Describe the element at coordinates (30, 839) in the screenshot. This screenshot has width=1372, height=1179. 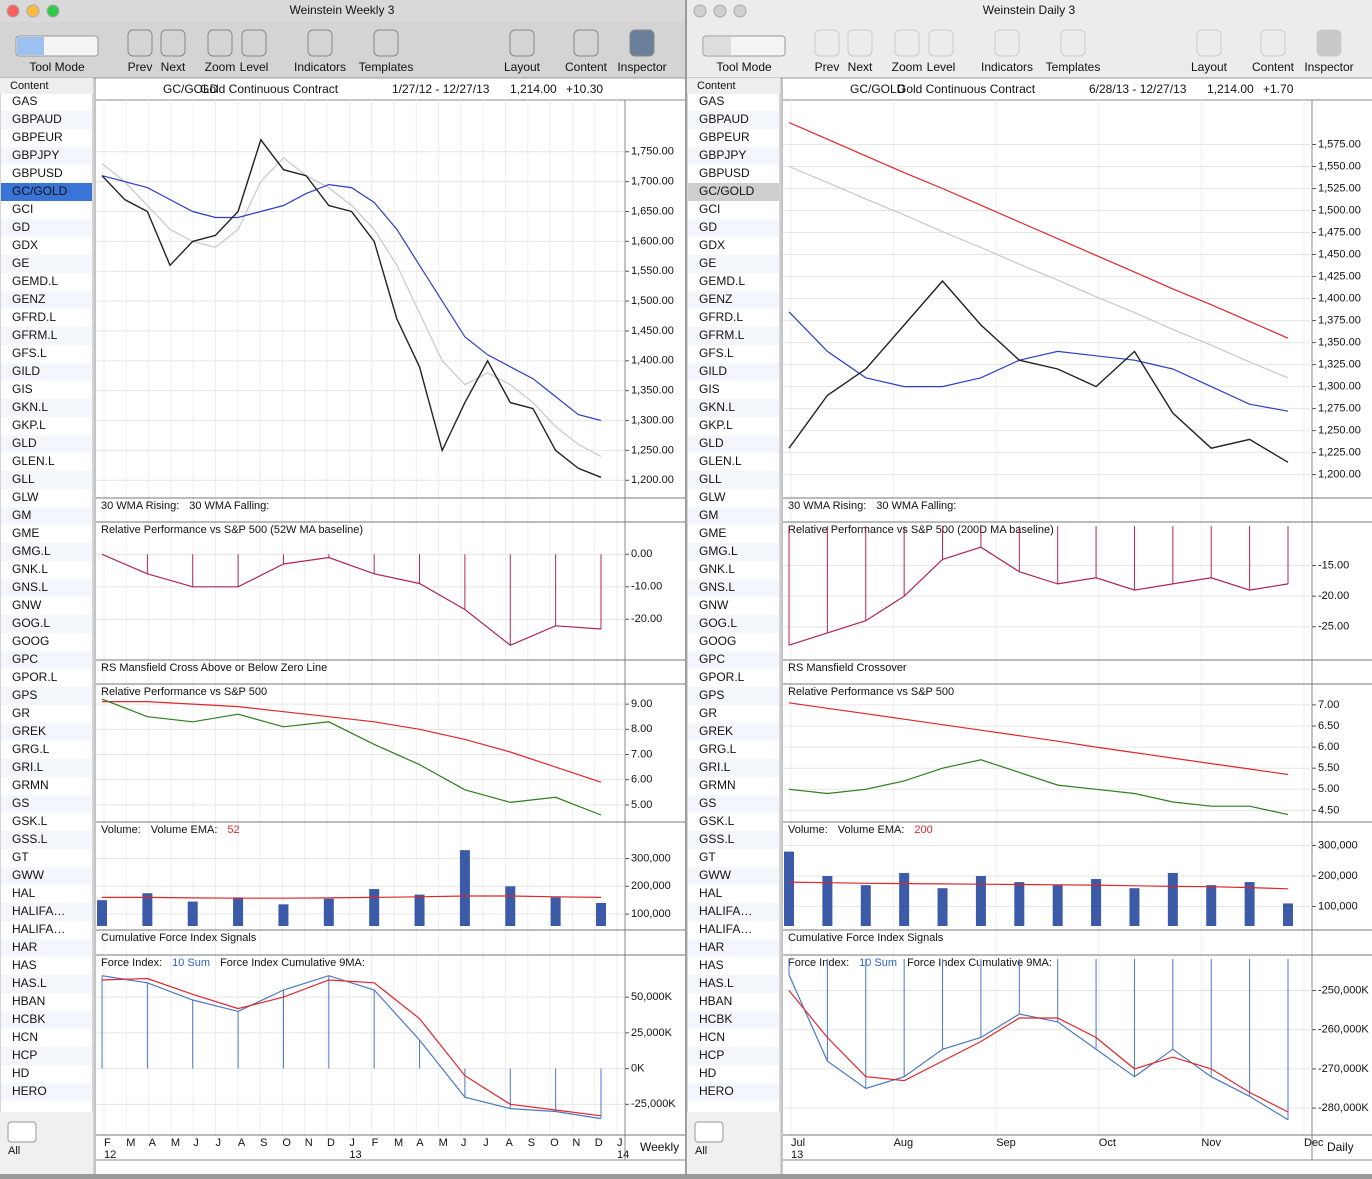
I see `symbol-item: GSS.L` at that location.